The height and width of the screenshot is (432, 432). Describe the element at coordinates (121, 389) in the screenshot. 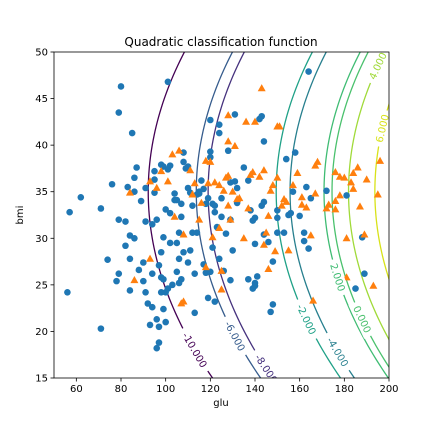

I see `x-tick-label: 80` at that location.